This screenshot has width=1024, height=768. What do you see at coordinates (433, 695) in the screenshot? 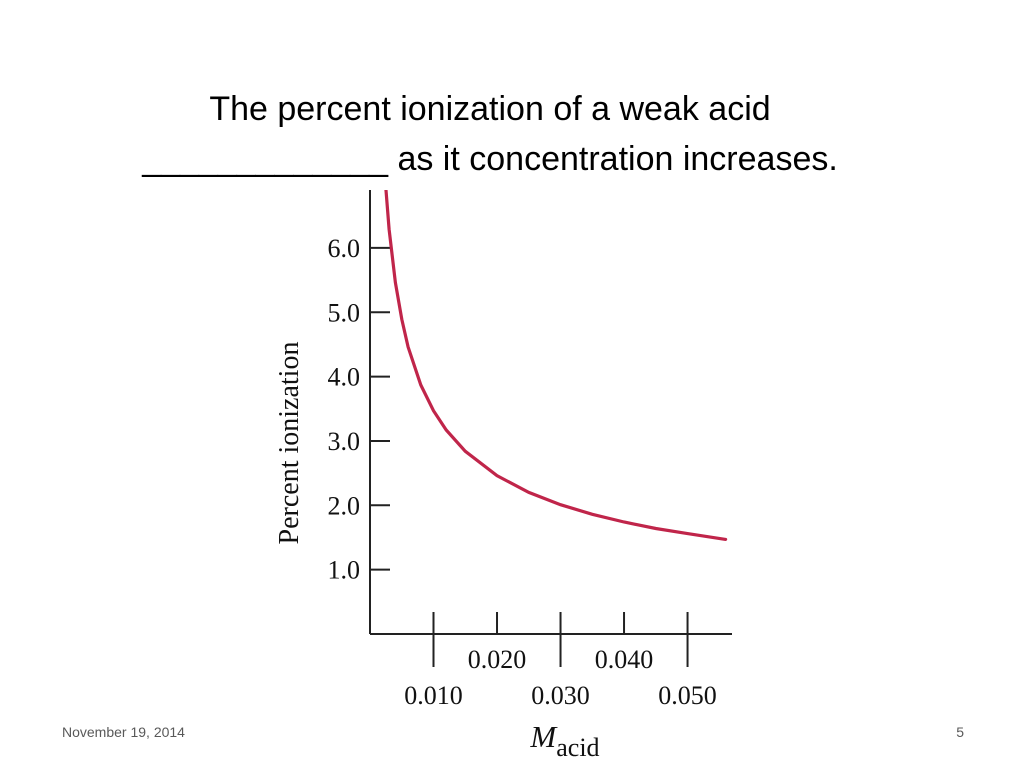
I see `x-tick-label: 0.010` at bounding box center [433, 695].